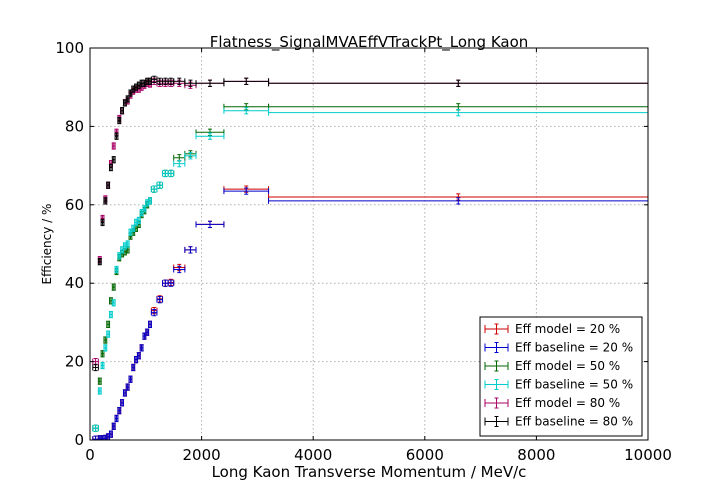 This screenshot has width=720, height=504. Describe the element at coordinates (313, 455) in the screenshot. I see `x-tick-label: 4000` at that location.